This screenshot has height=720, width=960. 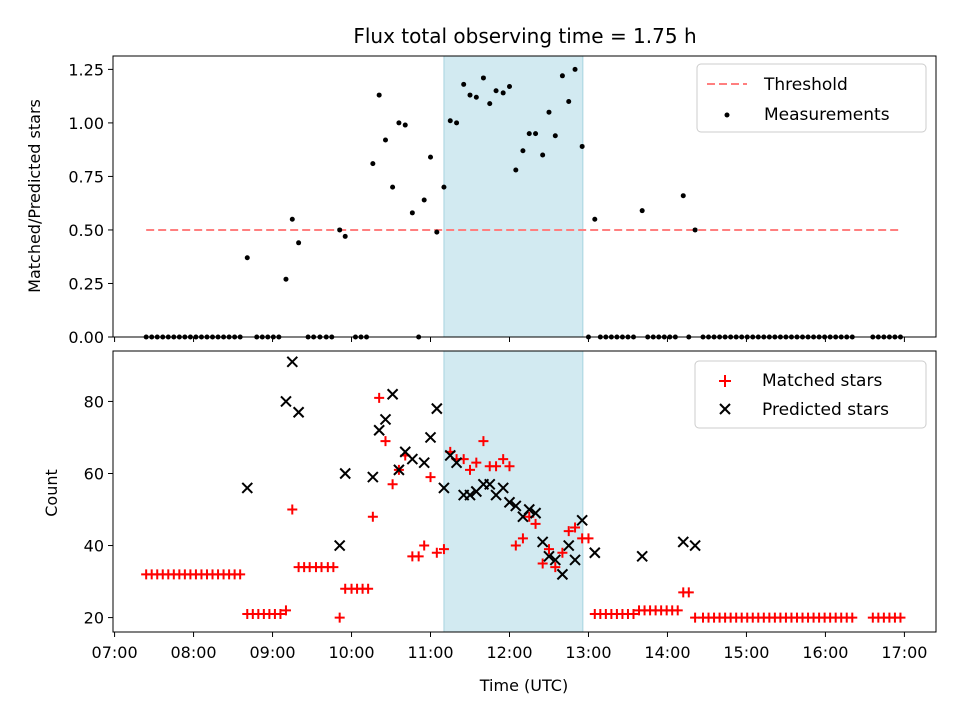 What do you see at coordinates (825, 652) in the screenshot?
I see `x-tick-label: 16:00` at bounding box center [825, 652].